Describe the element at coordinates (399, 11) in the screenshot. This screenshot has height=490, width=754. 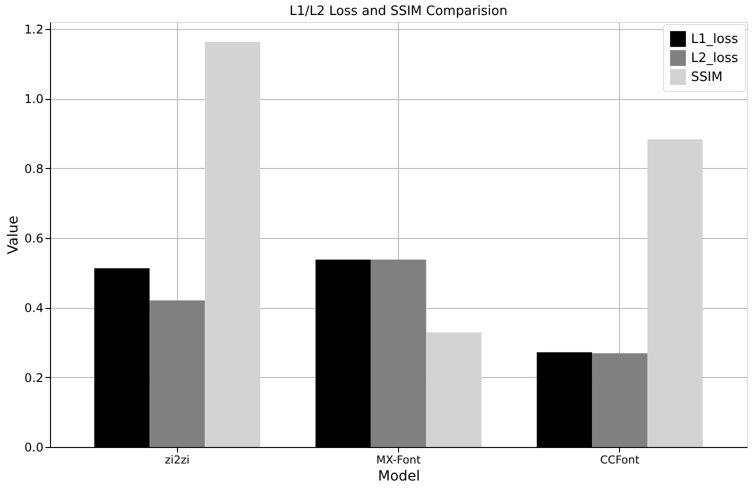
I see `chart-title: L1/L2 Loss and SSIM Comparision` at that location.